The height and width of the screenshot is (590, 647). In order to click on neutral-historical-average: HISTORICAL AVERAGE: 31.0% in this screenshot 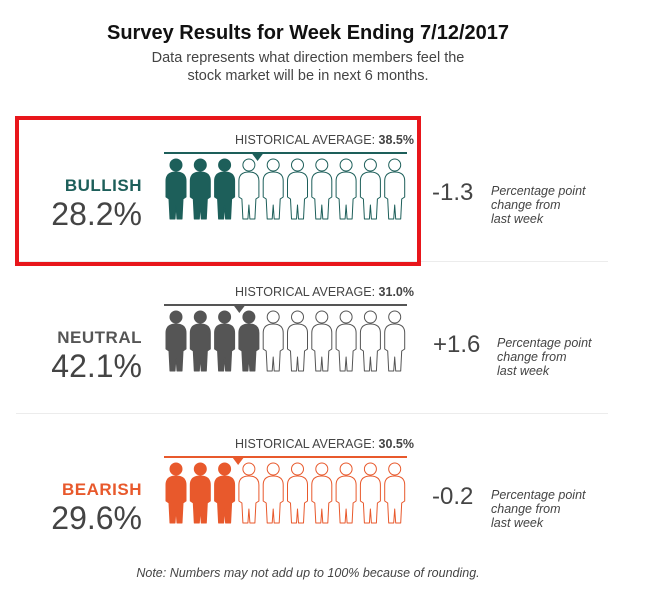, I will do `click(324, 292)`.